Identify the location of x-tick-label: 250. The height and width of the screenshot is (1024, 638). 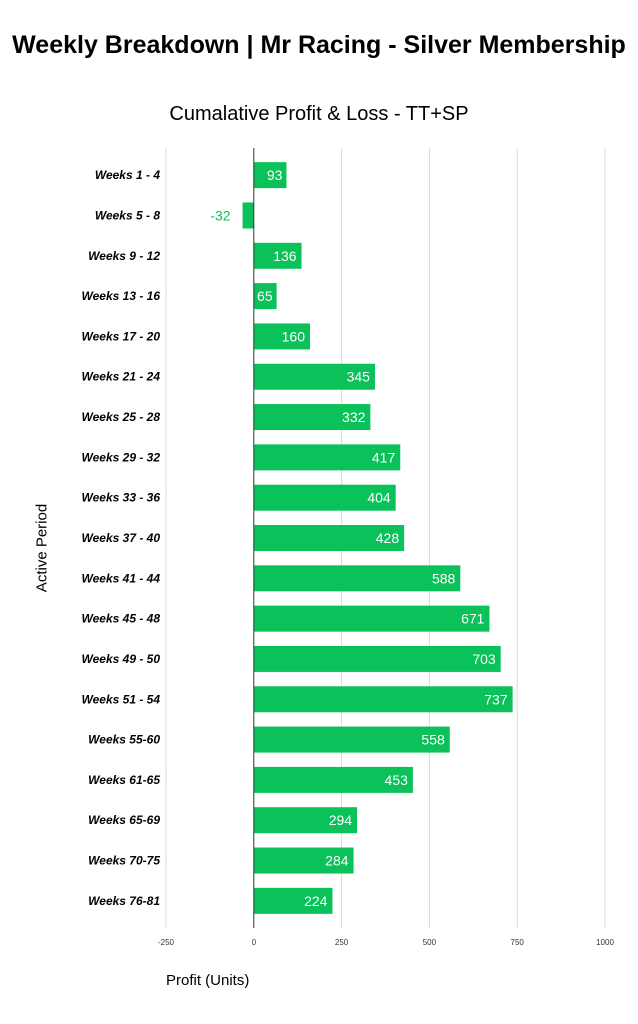
(342, 942).